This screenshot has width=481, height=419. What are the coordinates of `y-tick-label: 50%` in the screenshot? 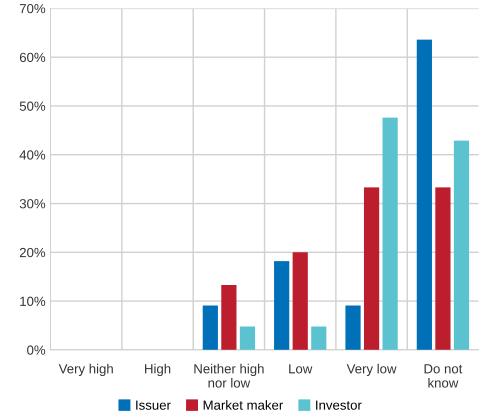 It's located at (33, 106).